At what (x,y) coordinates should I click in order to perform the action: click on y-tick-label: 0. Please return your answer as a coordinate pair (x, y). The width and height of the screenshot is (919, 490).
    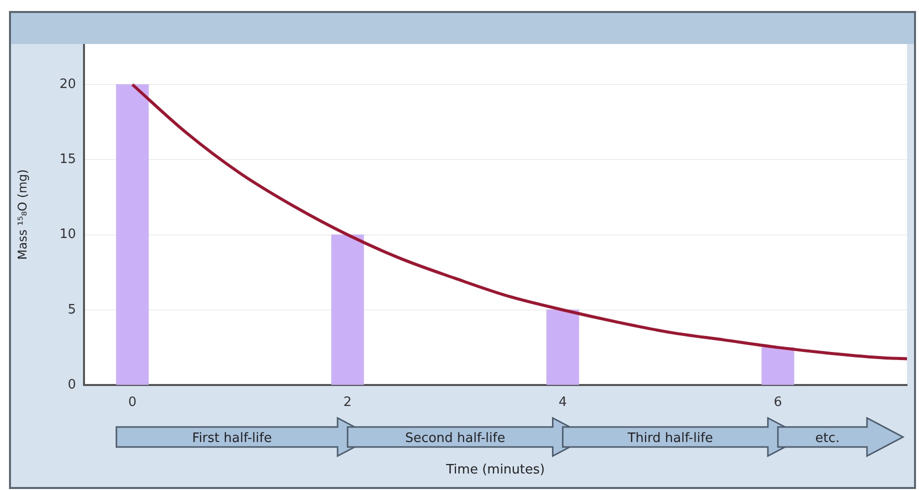
    Looking at the image, I should click on (72, 384).